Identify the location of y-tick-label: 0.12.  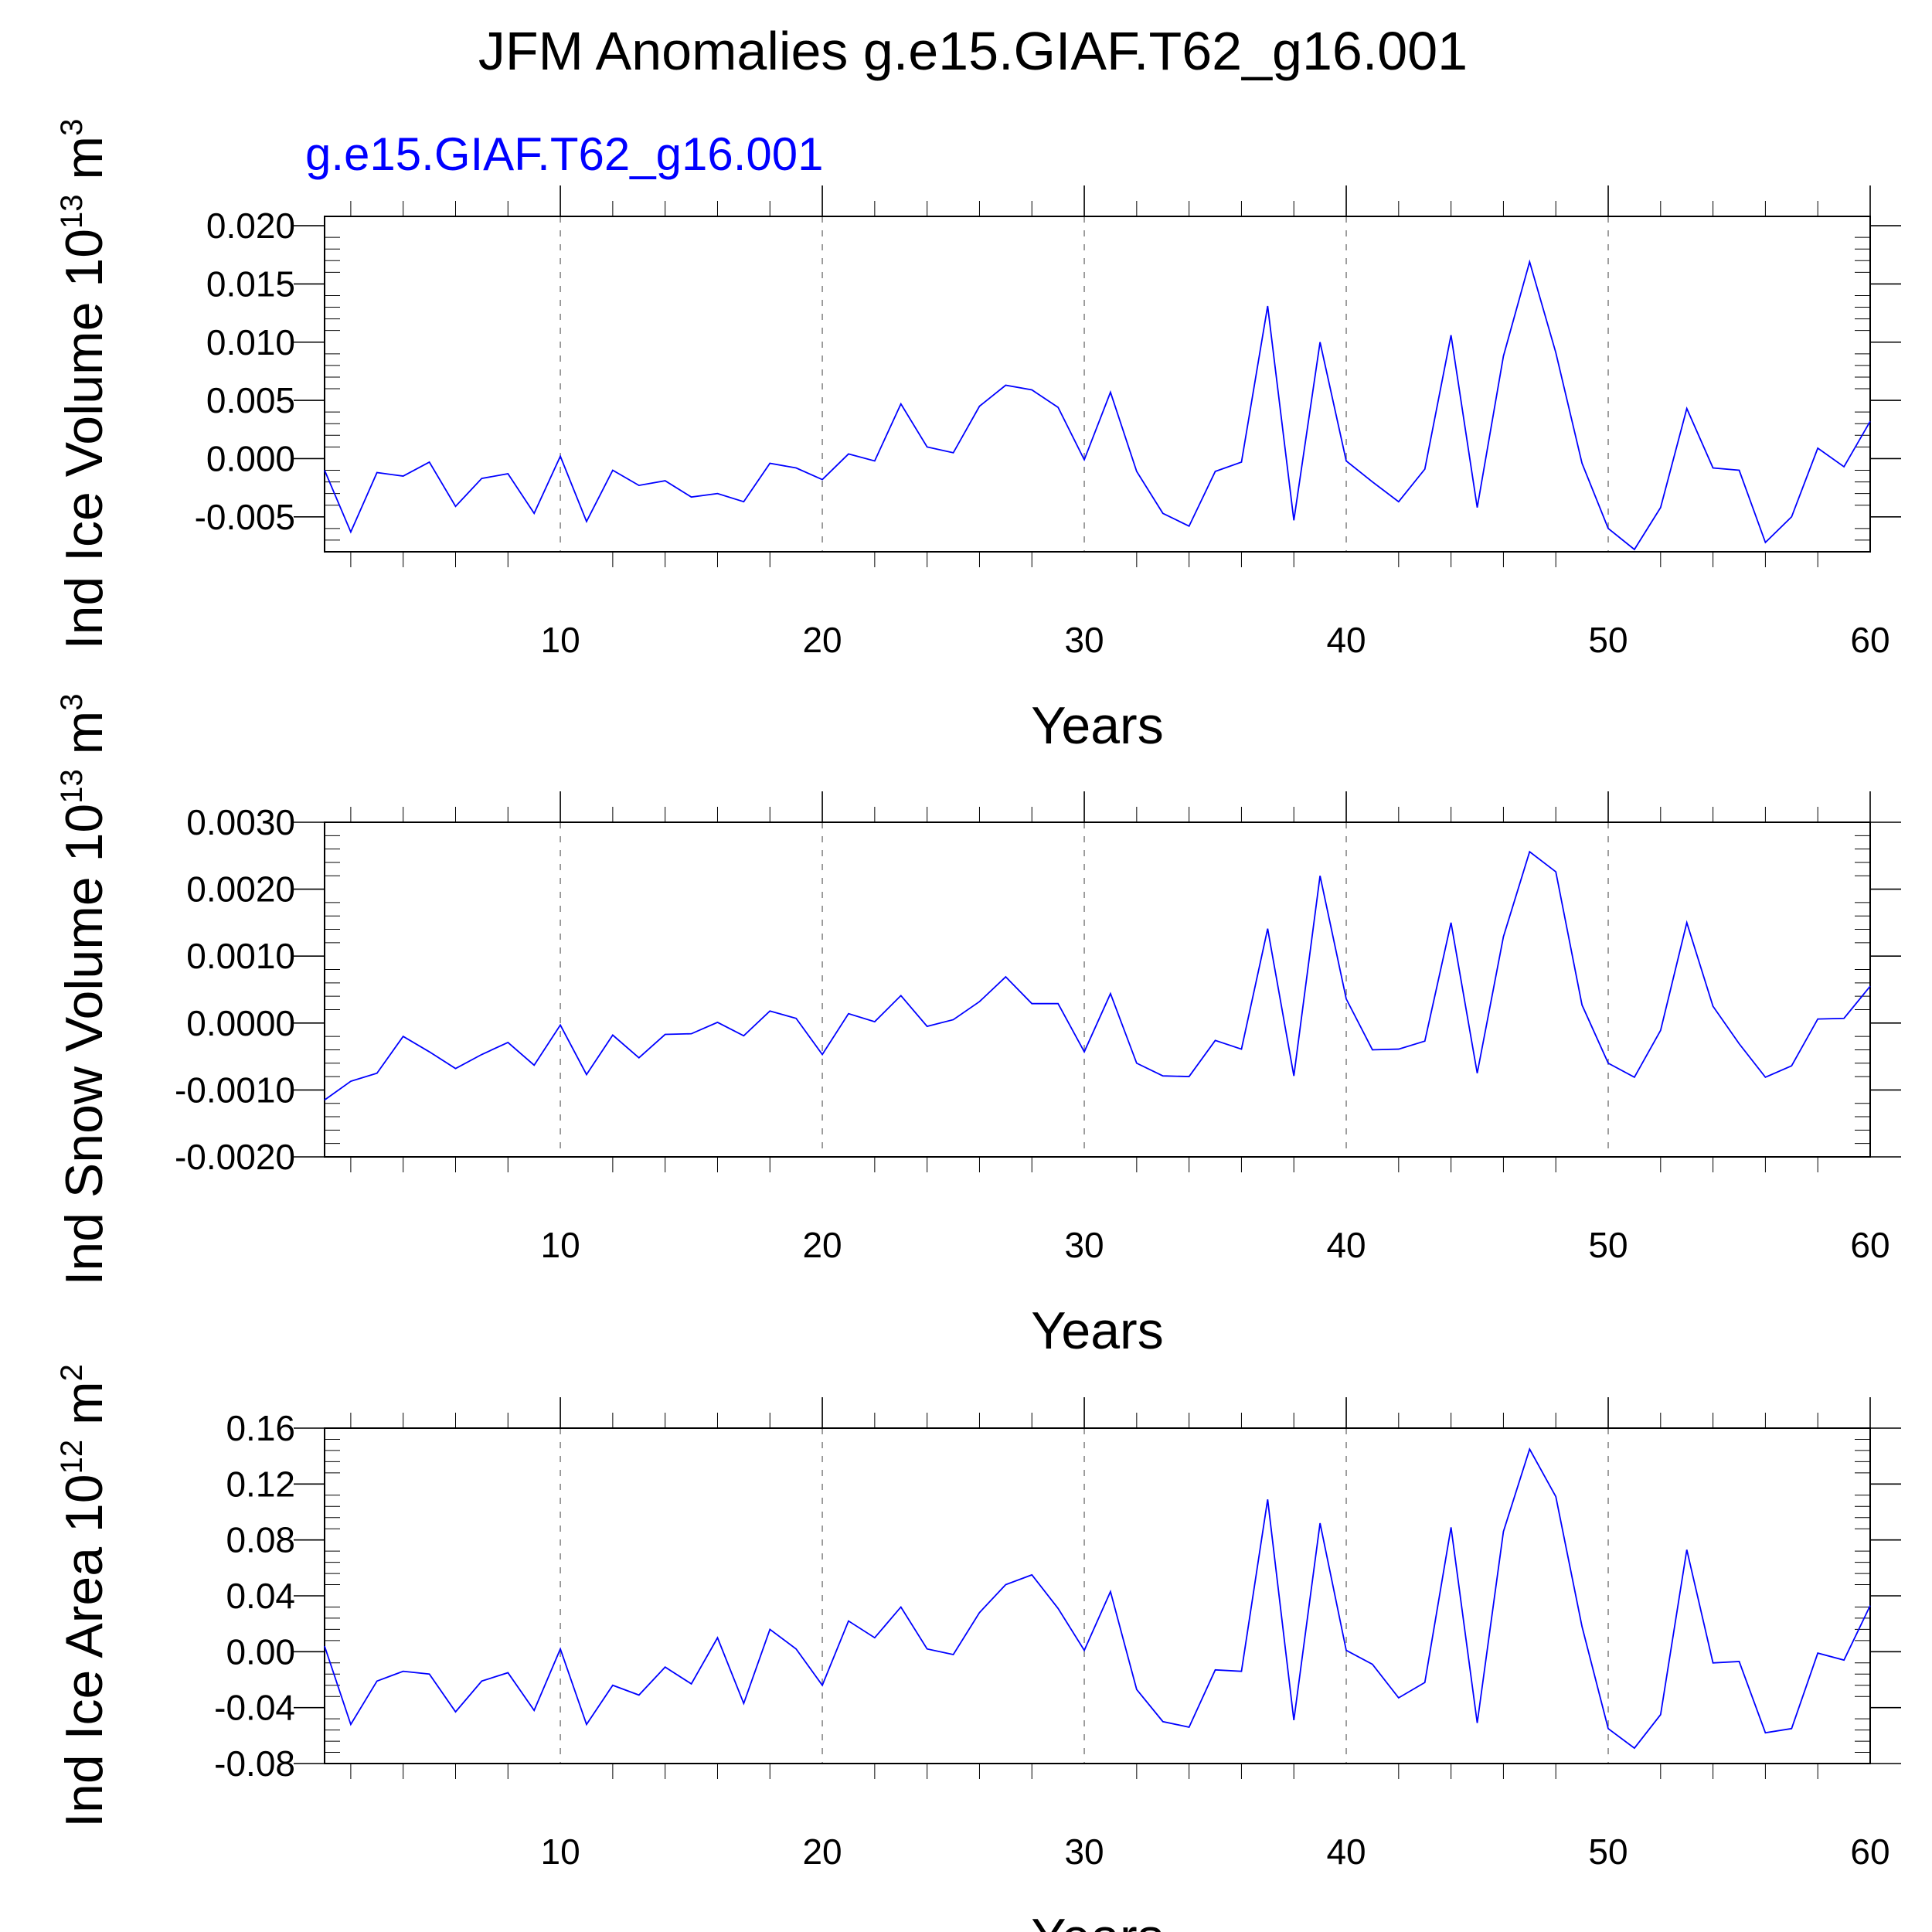
(260, 1484).